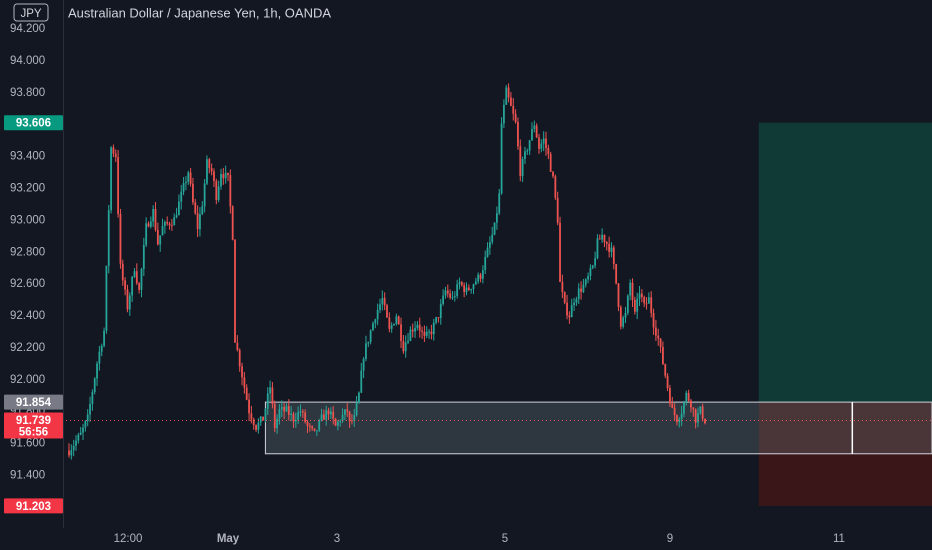 This screenshot has height=550, width=932. What do you see at coordinates (33, 123) in the screenshot?
I see `target-price-badge: 93.606` at bounding box center [33, 123].